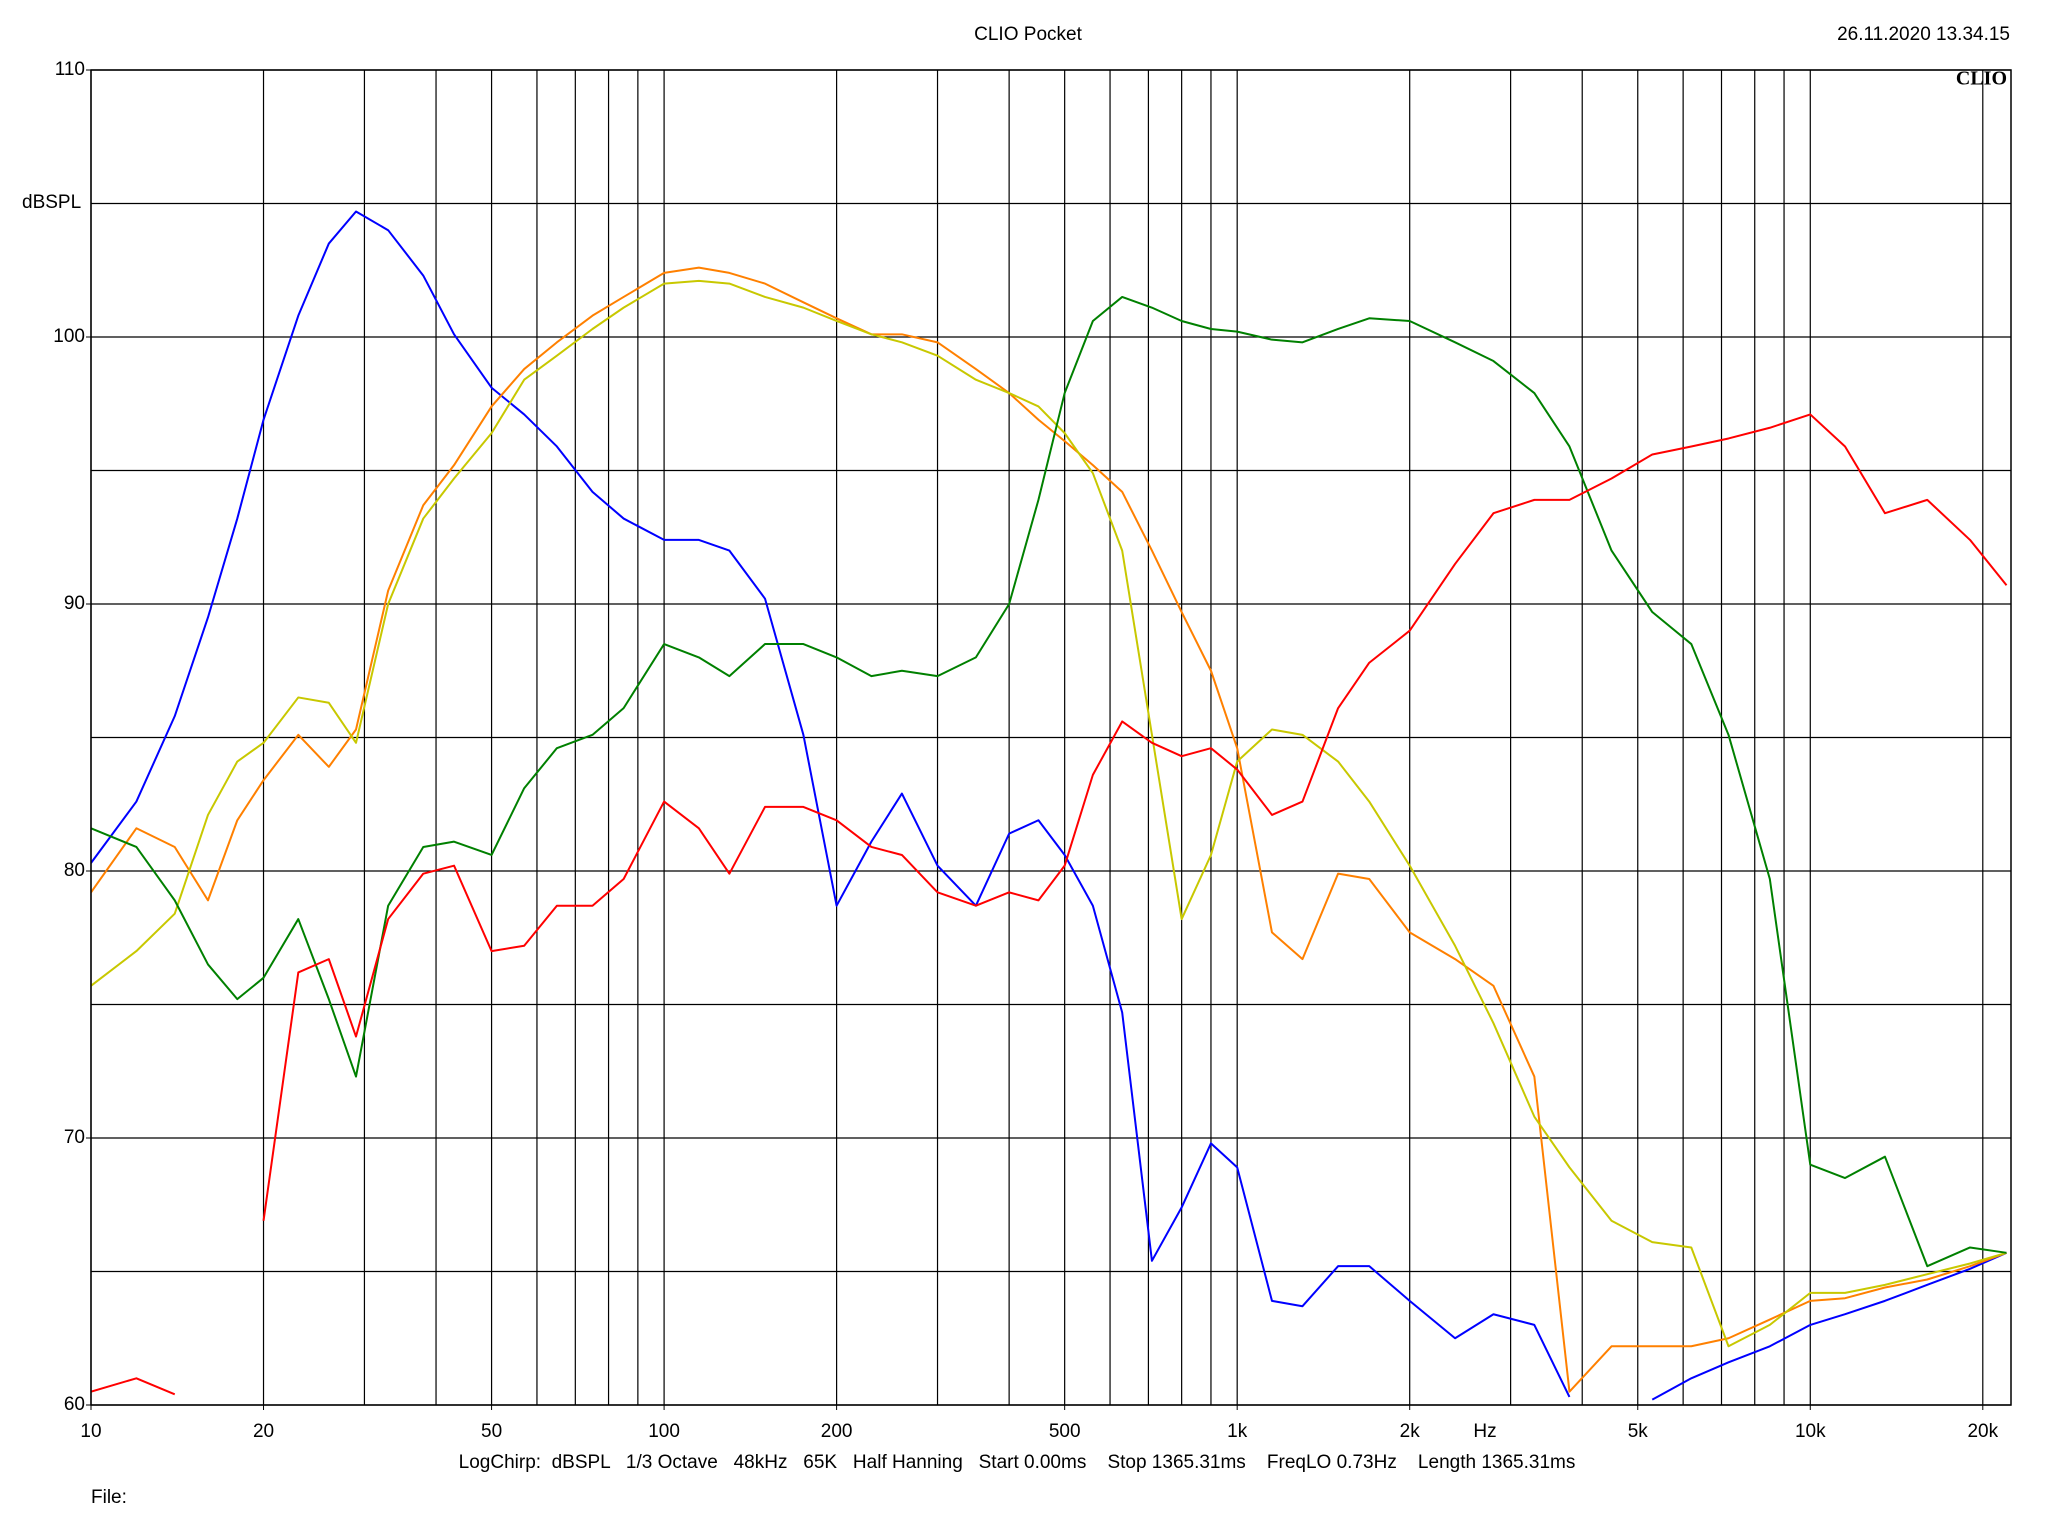 The image size is (2048, 1536). What do you see at coordinates (1065, 1431) in the screenshot?
I see `x-tick-label: 500` at bounding box center [1065, 1431].